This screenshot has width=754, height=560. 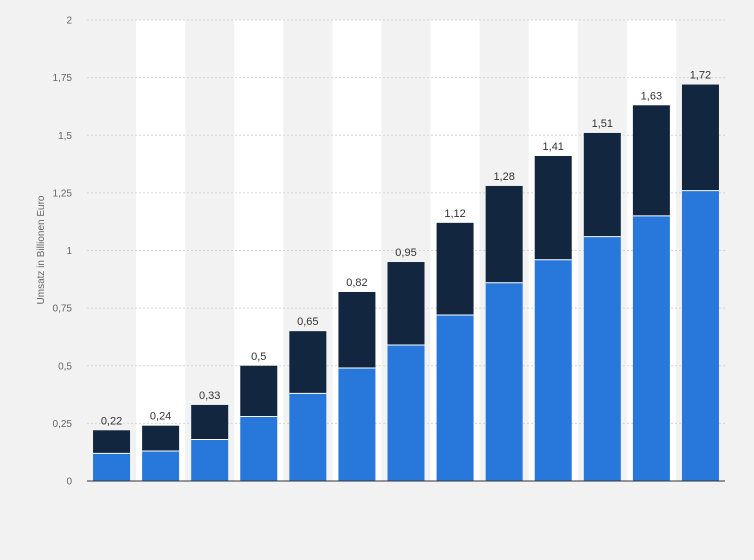 I want to click on total-label: 0,82, so click(x=356, y=283).